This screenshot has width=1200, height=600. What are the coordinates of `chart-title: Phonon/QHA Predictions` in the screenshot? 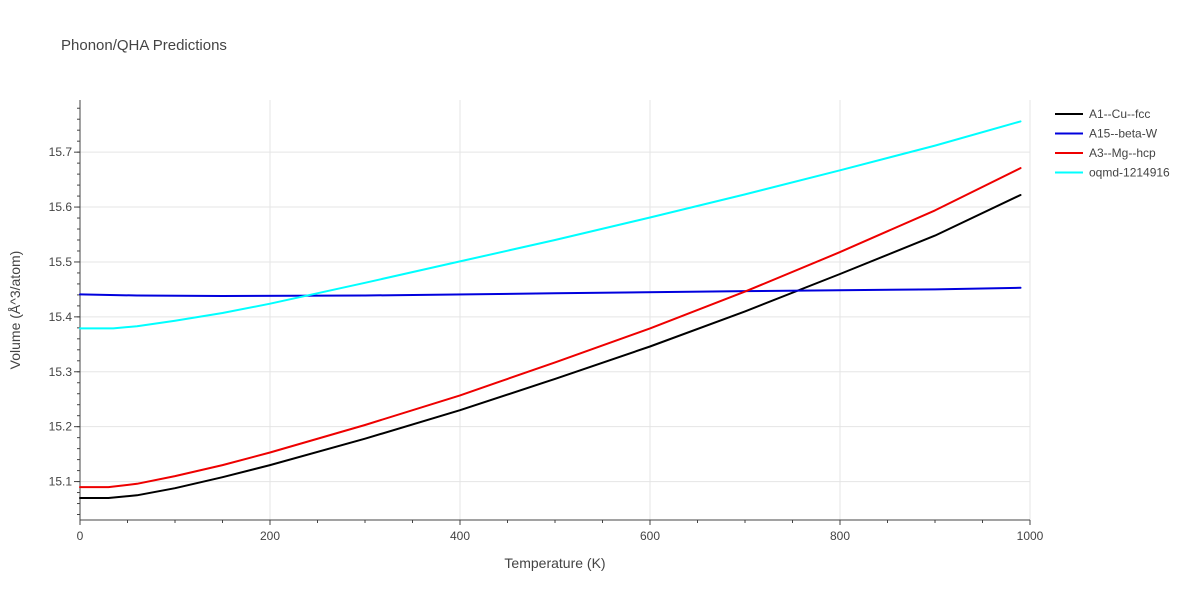 It's located at (144, 45).